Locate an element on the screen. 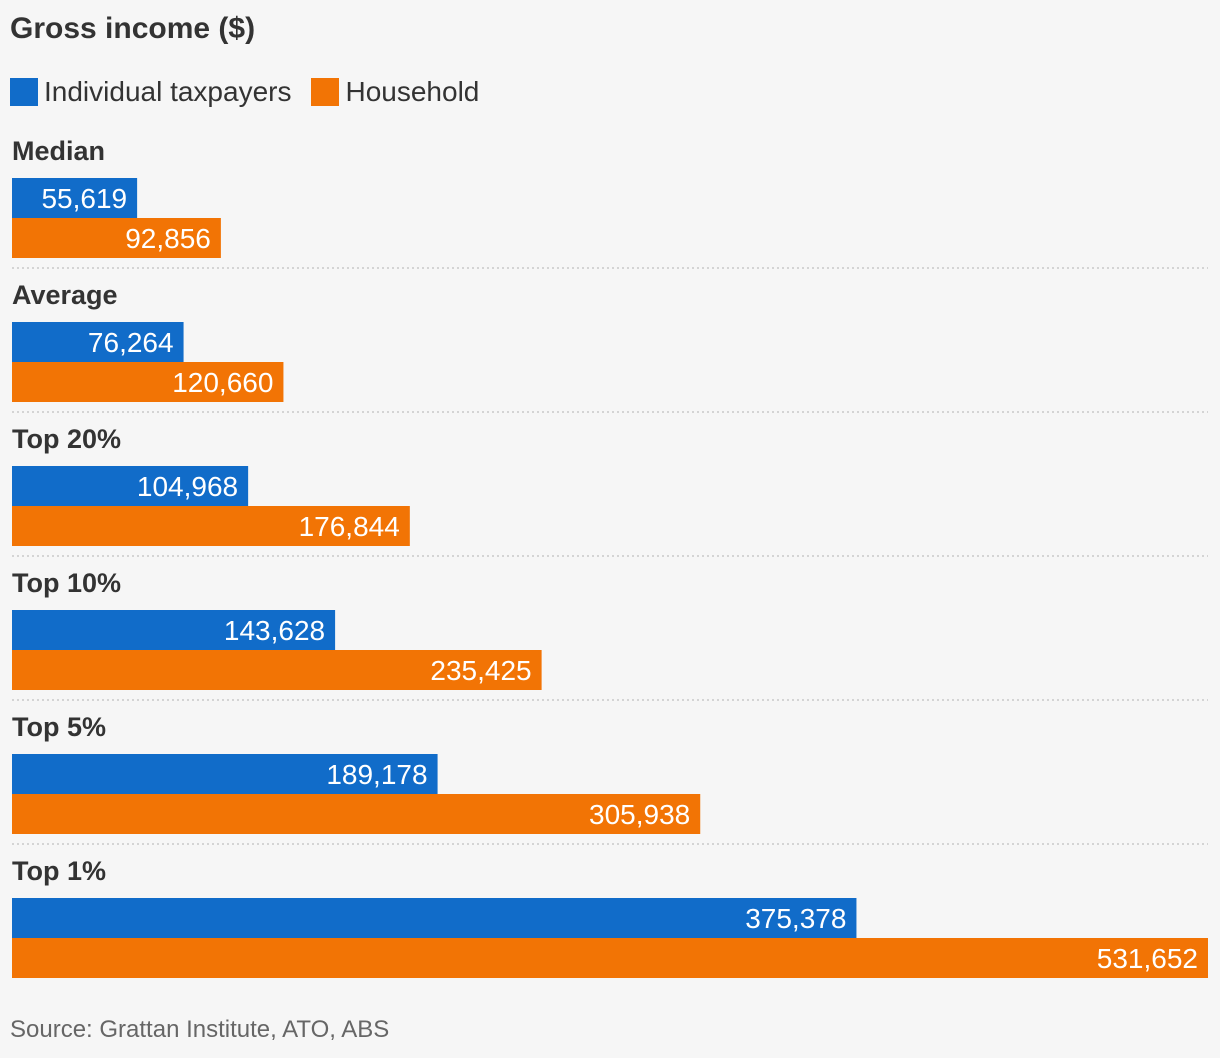 Image resolution: width=1220 pixels, height=1058 pixels. legend-label-household: Household is located at coordinates (412, 91).